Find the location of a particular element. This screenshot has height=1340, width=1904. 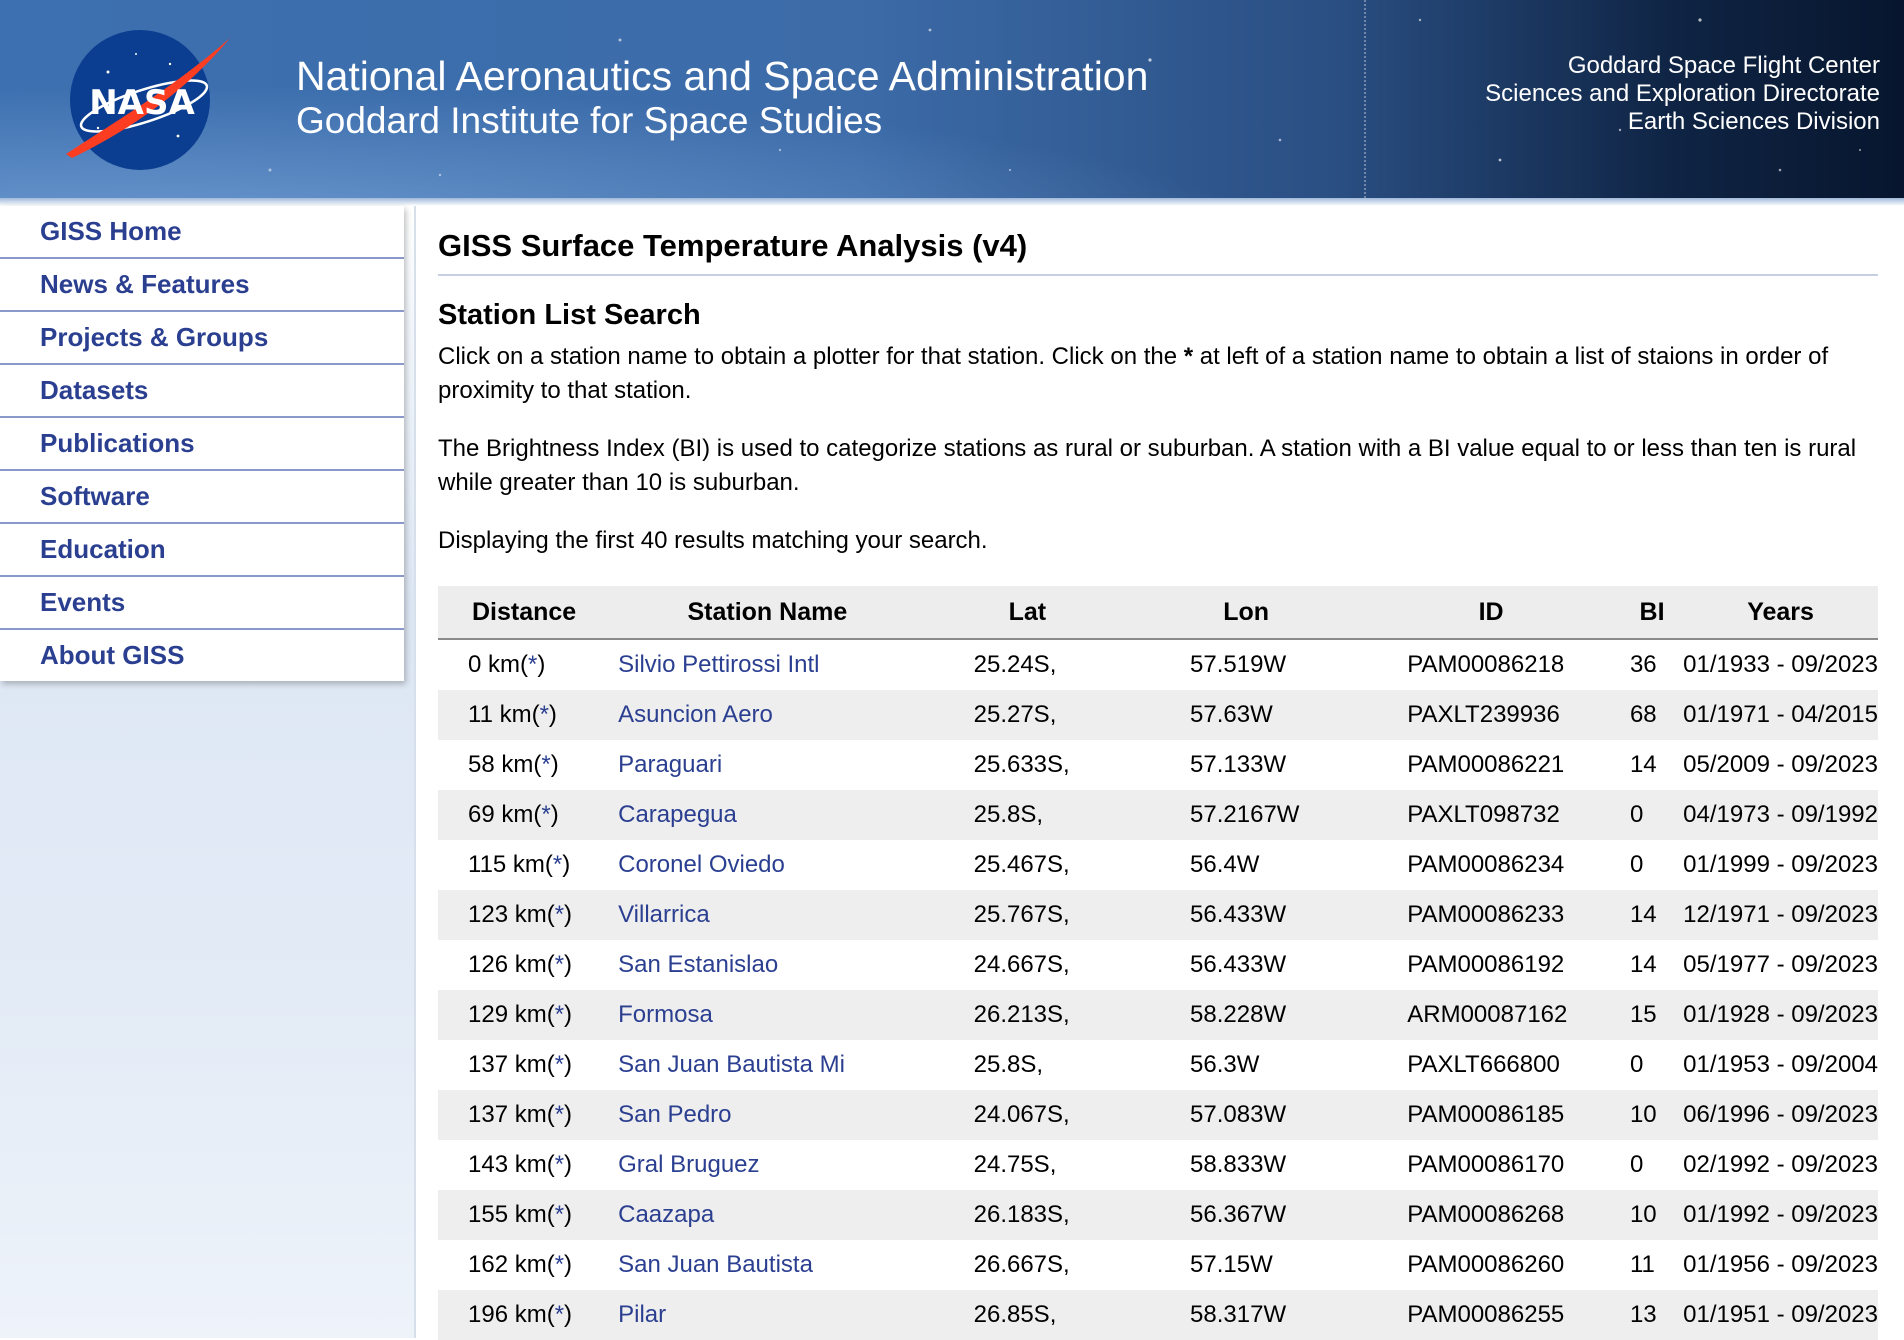

cell-bi: 15 is located at coordinates (1656, 1015).